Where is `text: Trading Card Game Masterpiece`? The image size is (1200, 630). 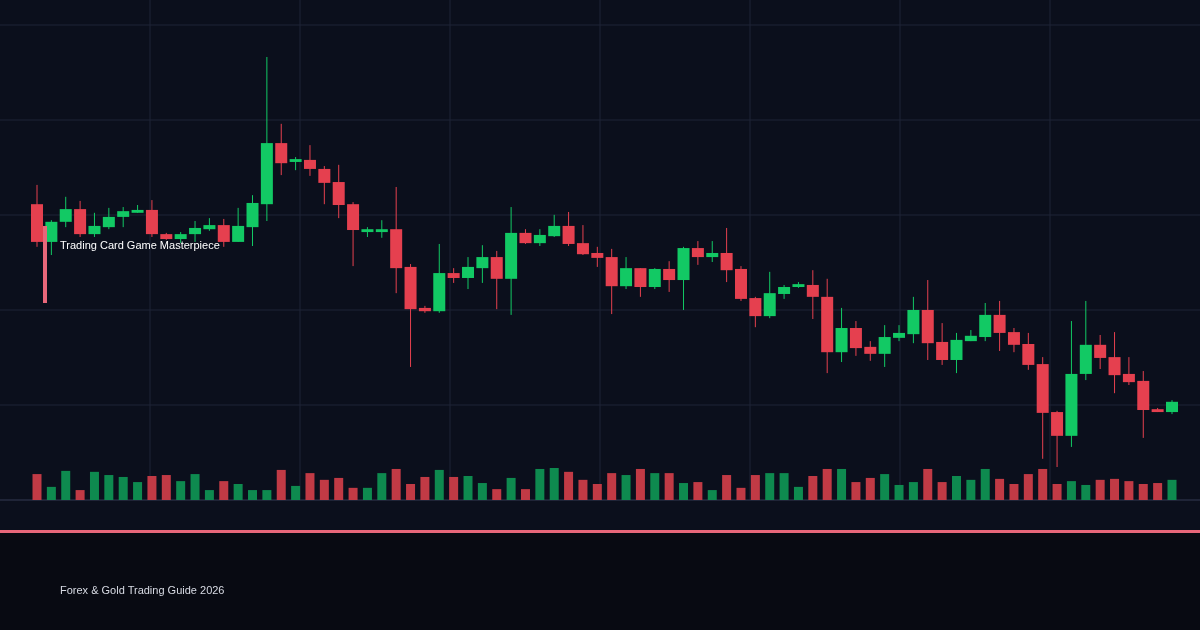
text: Trading Card Game Masterpiece is located at coordinates (140, 245).